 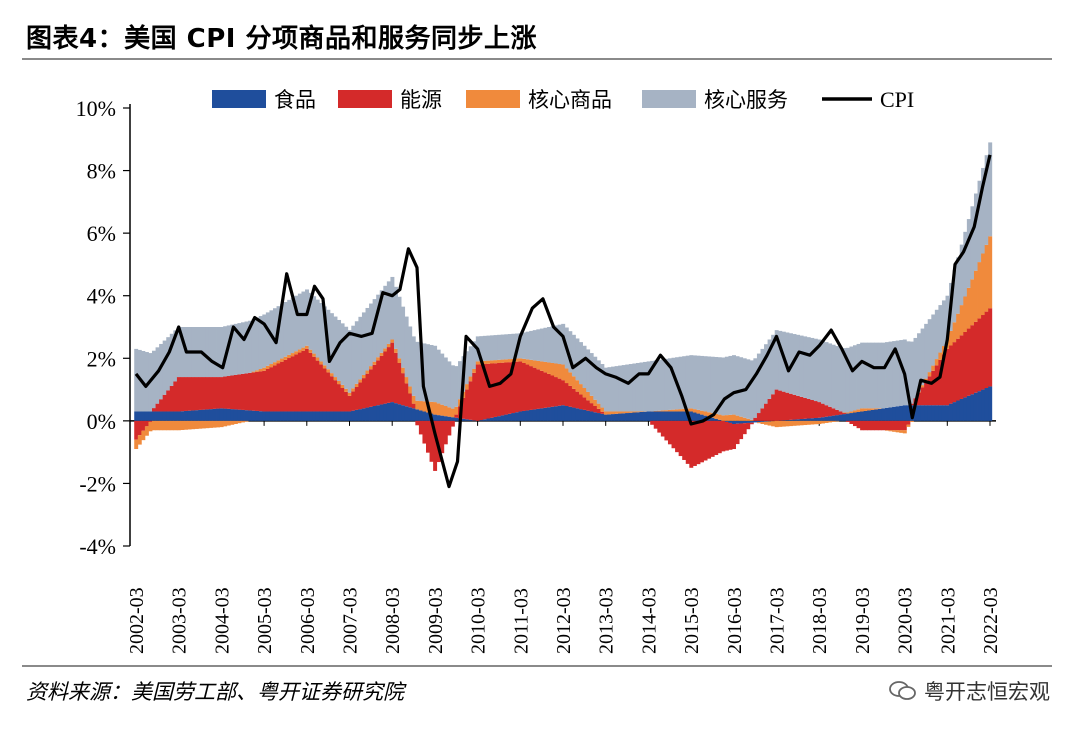 What do you see at coordinates (969, 691) in the screenshot?
I see `watermark: 粤开志恒宏观` at bounding box center [969, 691].